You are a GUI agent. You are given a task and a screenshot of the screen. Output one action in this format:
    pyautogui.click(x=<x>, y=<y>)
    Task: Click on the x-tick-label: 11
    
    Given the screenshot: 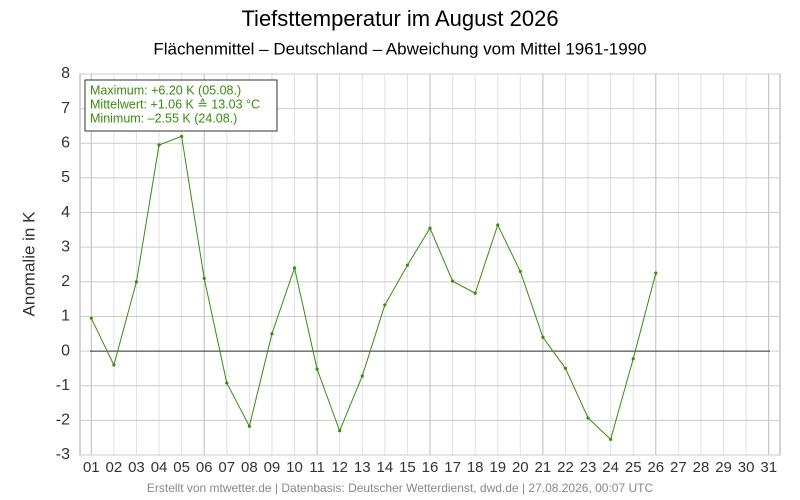 What is the action you would take?
    pyautogui.click(x=317, y=467)
    